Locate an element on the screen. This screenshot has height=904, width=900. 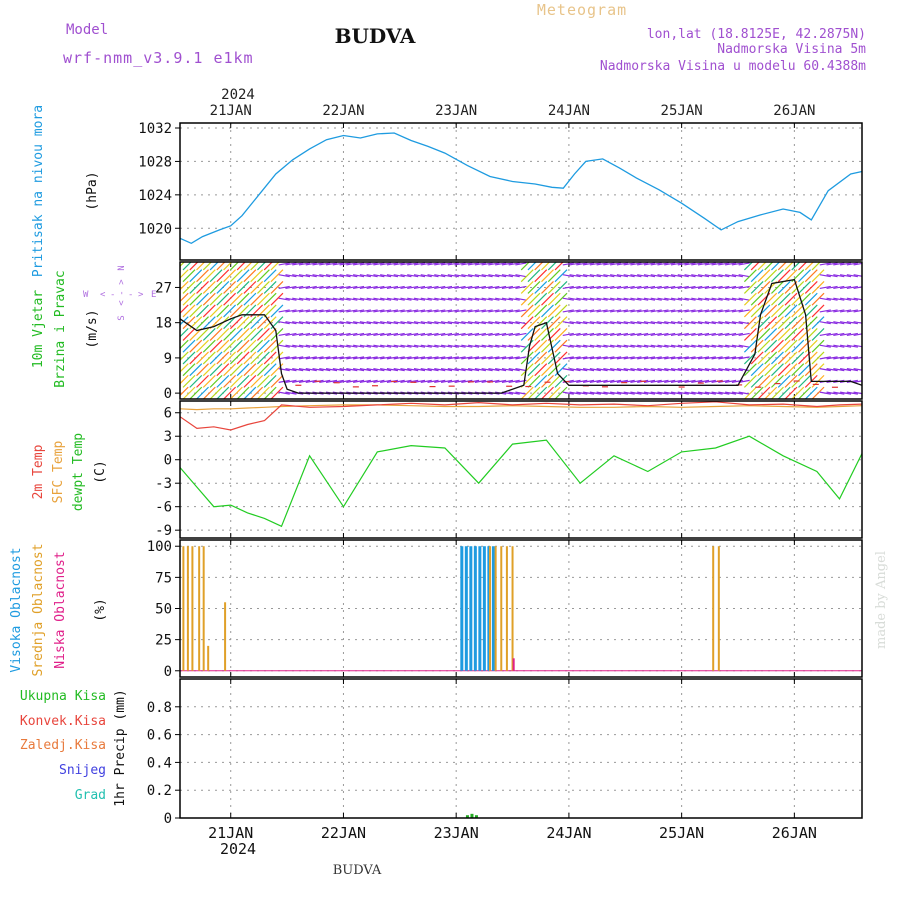
top-date-tick: 25JAN is located at coordinates (682, 111).